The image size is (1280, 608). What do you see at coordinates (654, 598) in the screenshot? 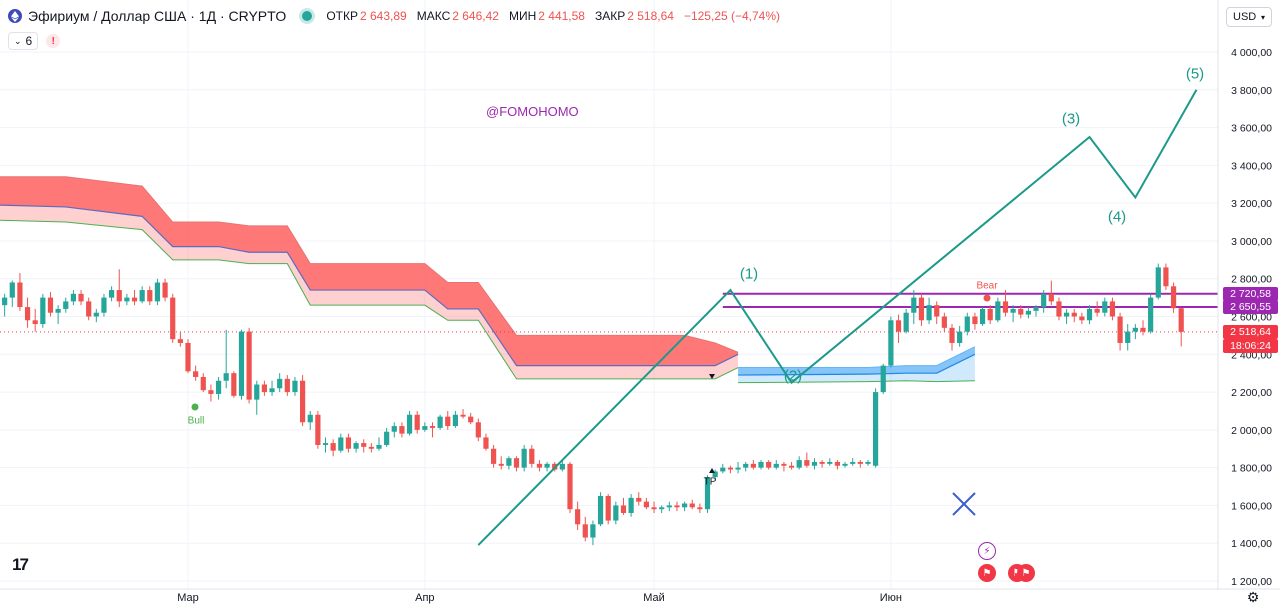
I see `time-tick-label: Май` at bounding box center [654, 598].